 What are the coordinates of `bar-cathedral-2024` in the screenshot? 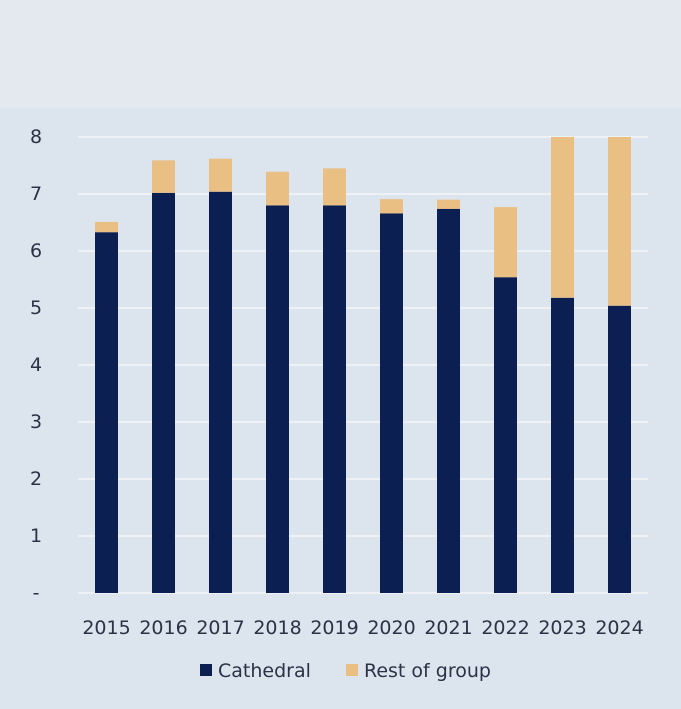 It's located at (619, 449).